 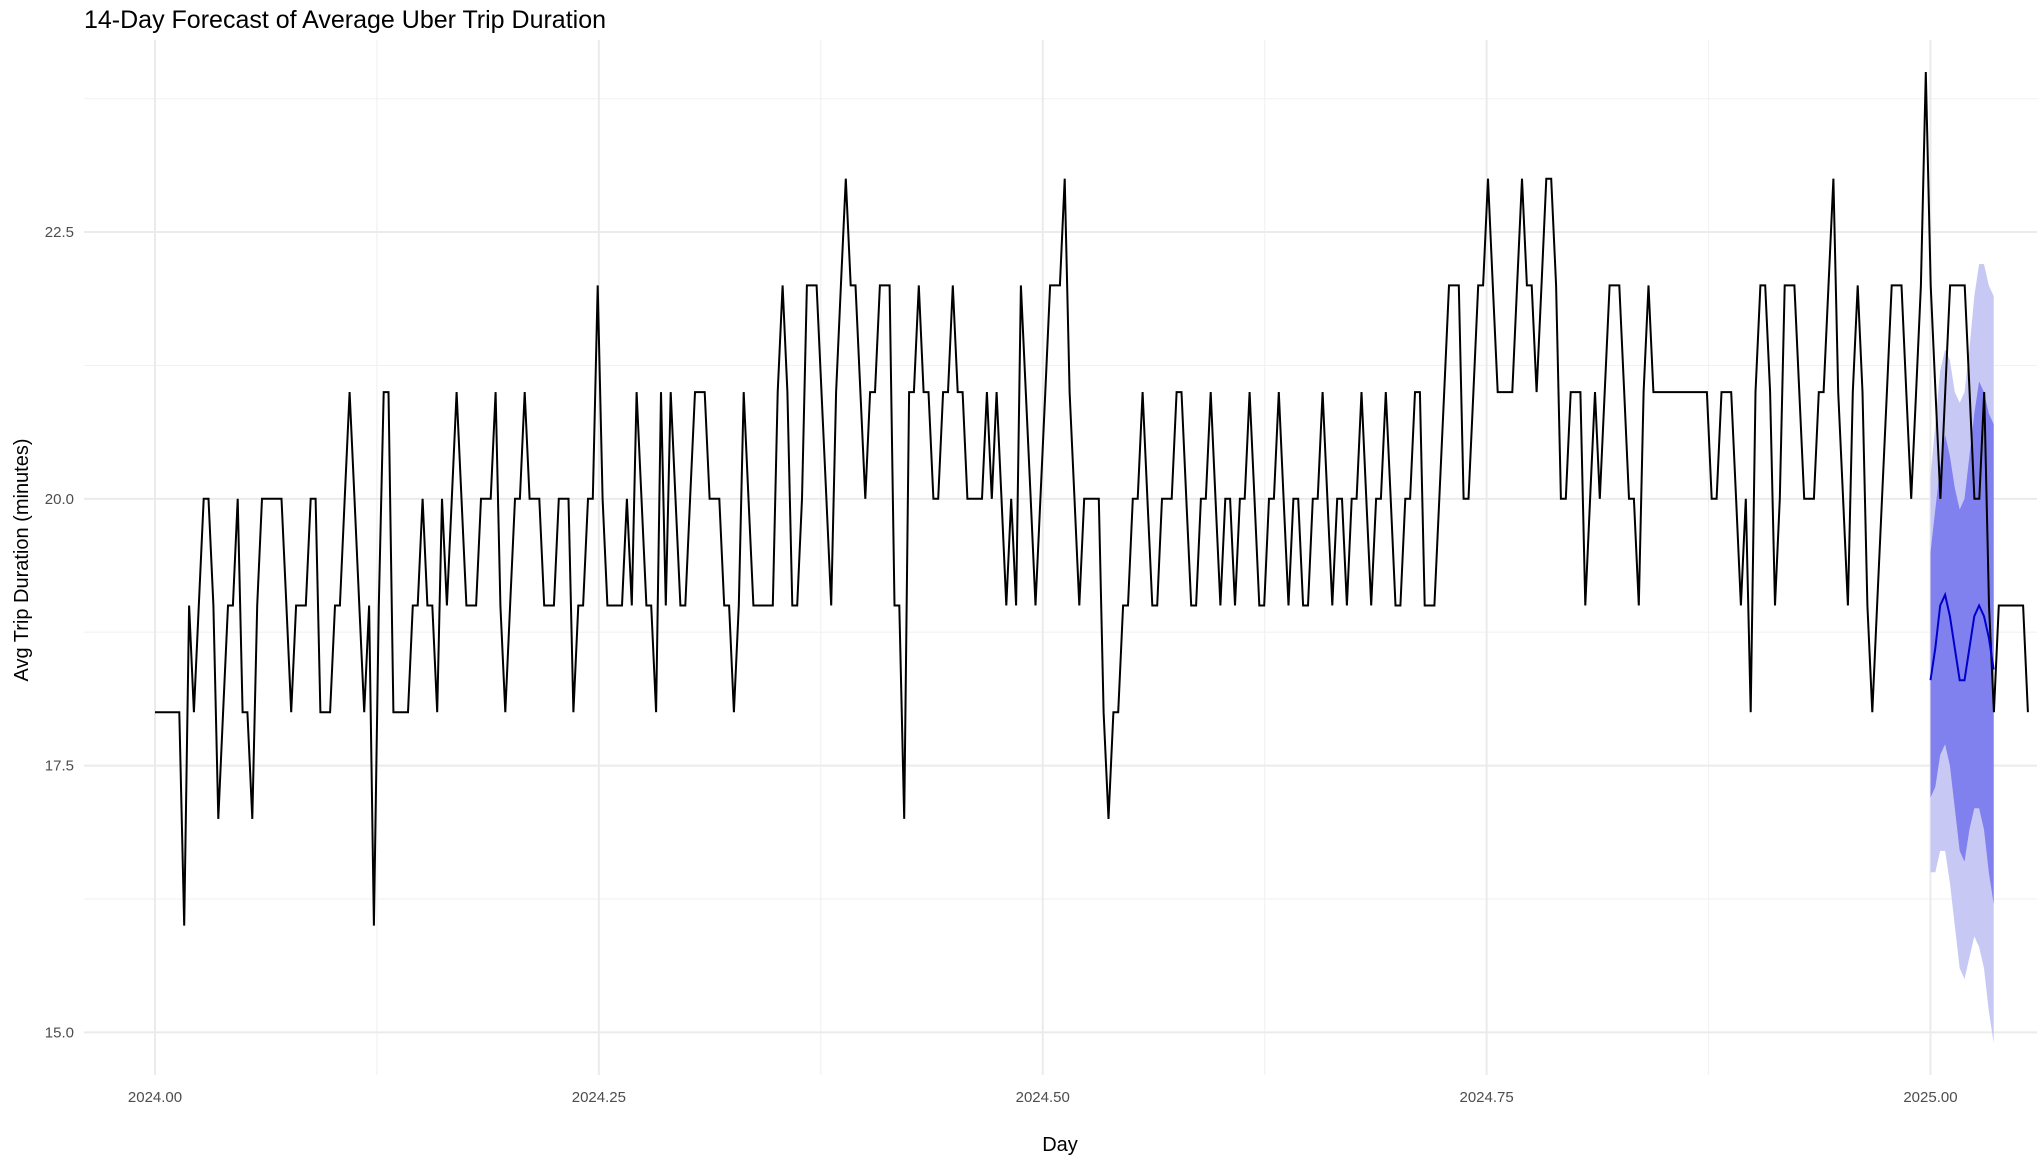 I want to click on x-tick-label: 2024.00, so click(x=155, y=1097).